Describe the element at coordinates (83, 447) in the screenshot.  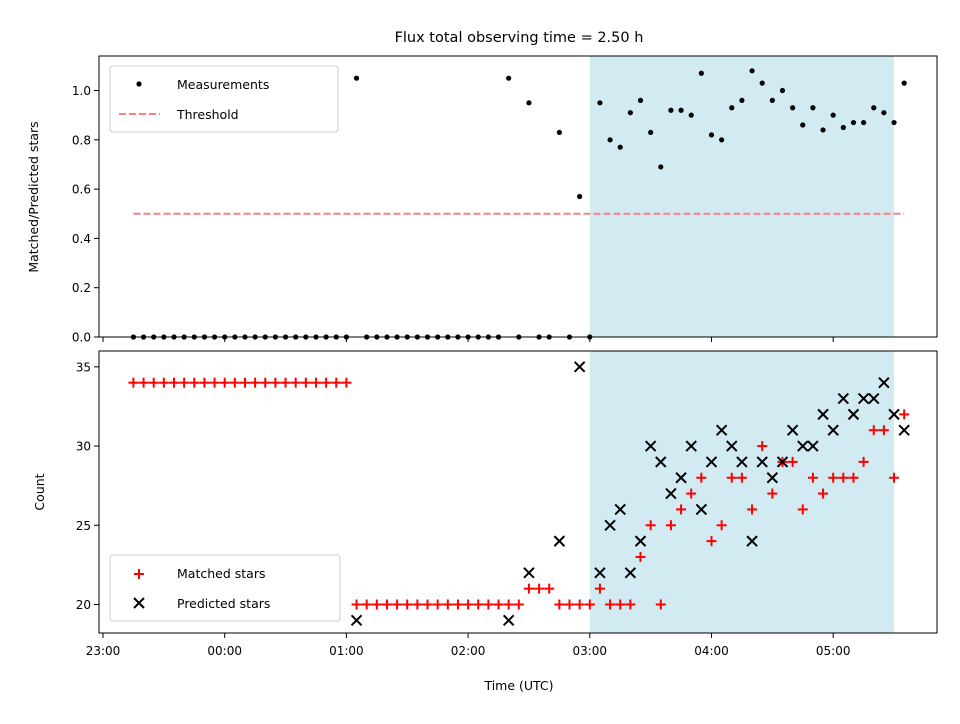
I see `bottom-y-tick-label: 30` at that location.